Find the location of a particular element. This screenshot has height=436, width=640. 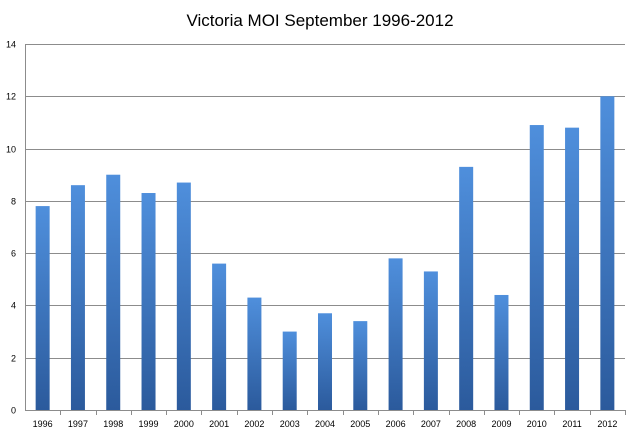

bar-2010 is located at coordinates (536, 268).